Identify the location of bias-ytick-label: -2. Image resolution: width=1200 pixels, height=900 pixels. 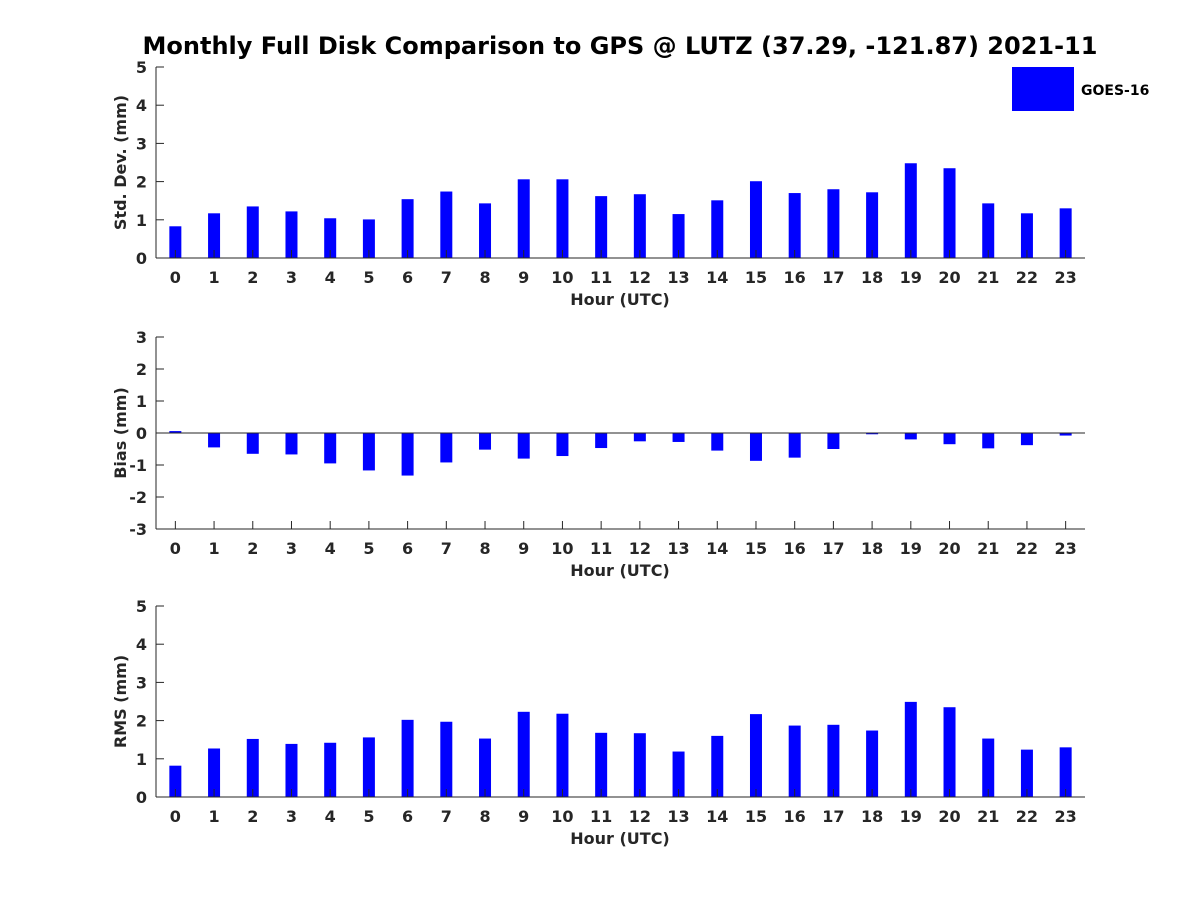
(138, 497).